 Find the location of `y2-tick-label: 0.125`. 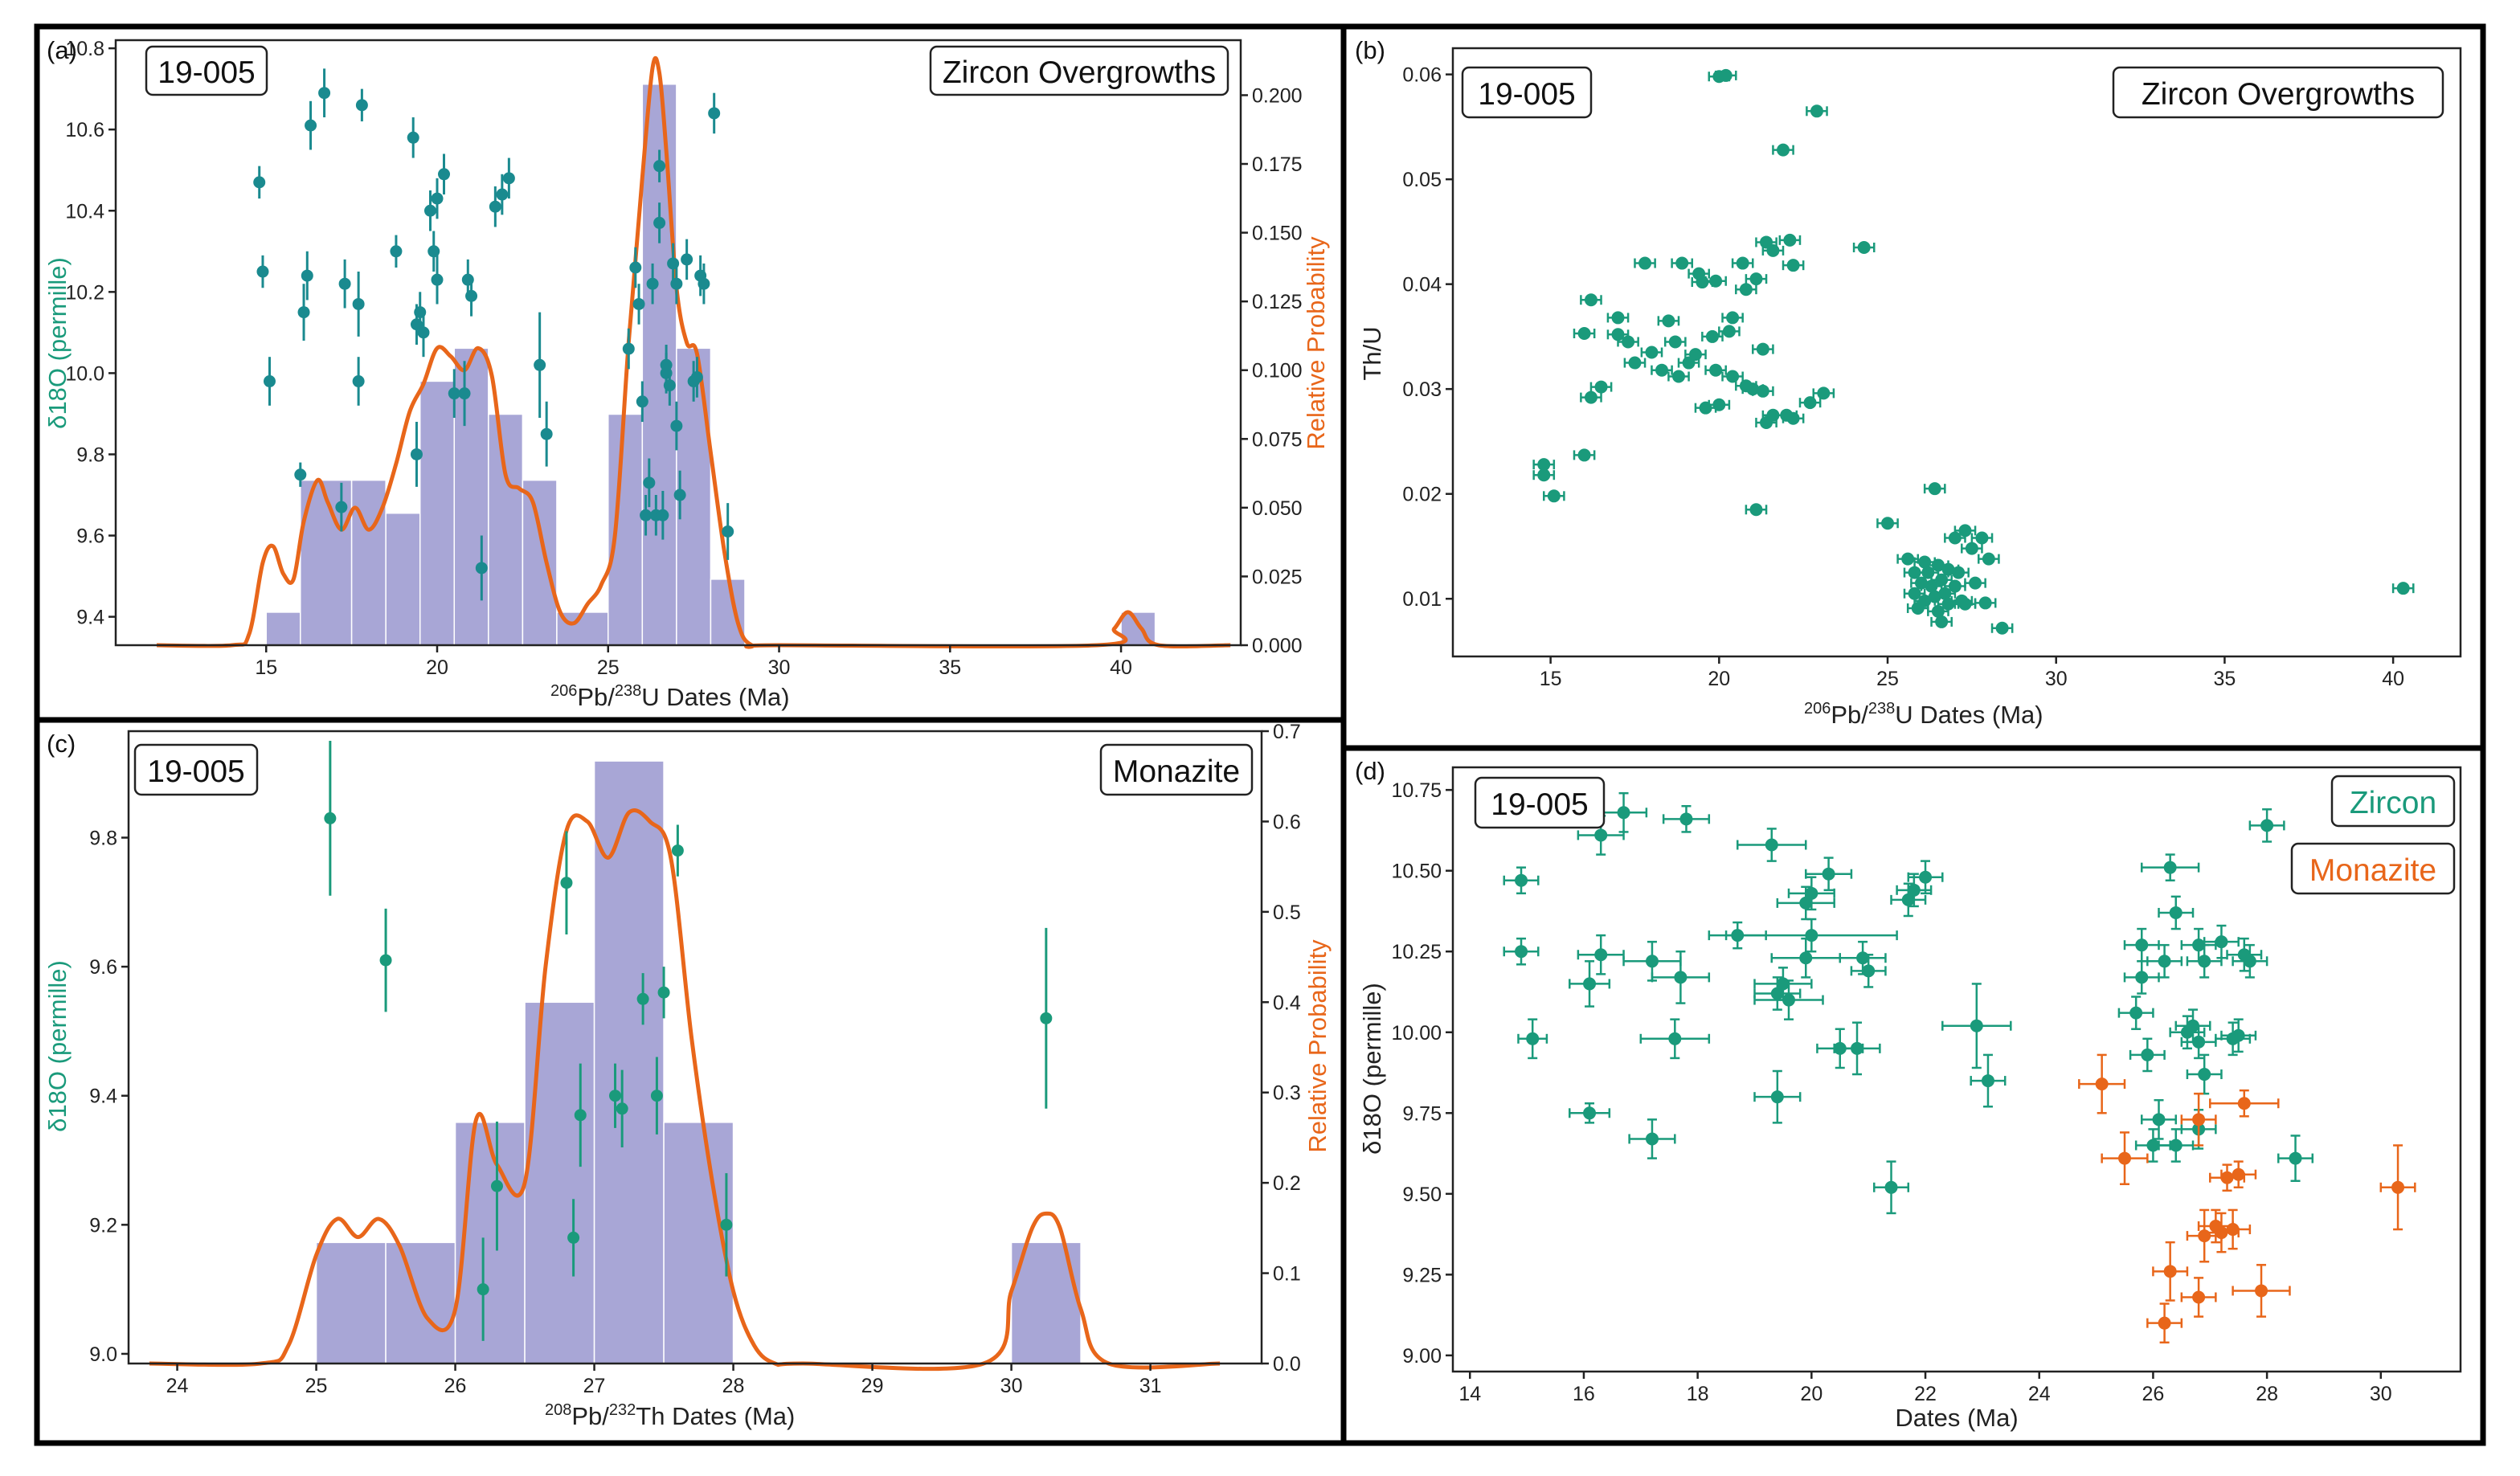

y2-tick-label: 0.125 is located at coordinates (1277, 302).